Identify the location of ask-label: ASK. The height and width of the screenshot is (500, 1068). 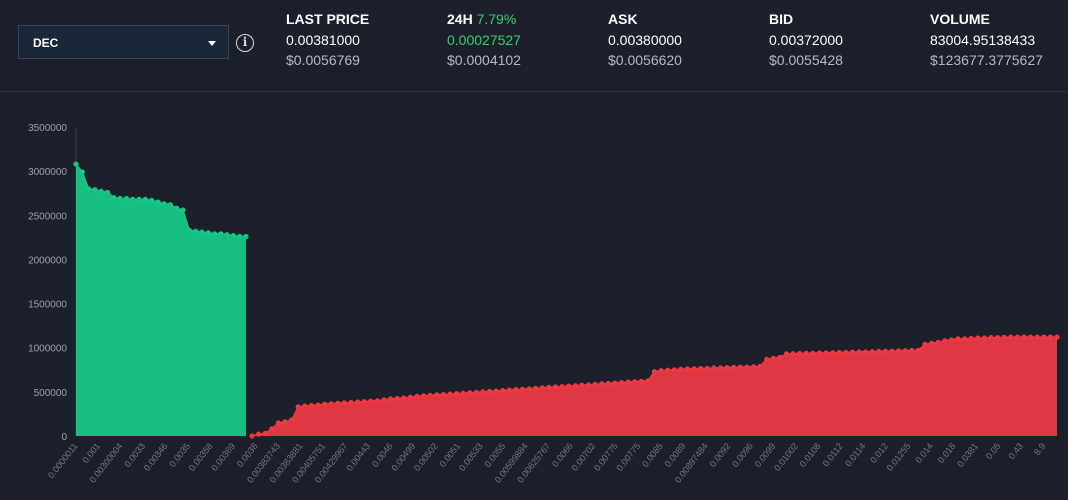
(623, 19).